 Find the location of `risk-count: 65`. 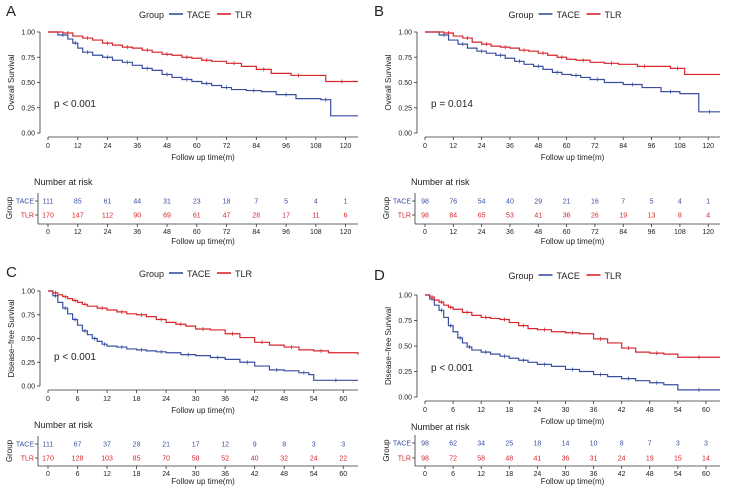

risk-count: 65 is located at coordinates (482, 216).